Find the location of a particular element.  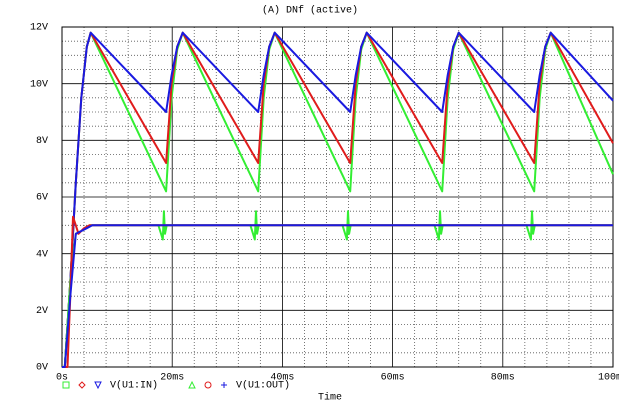

y-tick-label: 6V is located at coordinates (42, 198).